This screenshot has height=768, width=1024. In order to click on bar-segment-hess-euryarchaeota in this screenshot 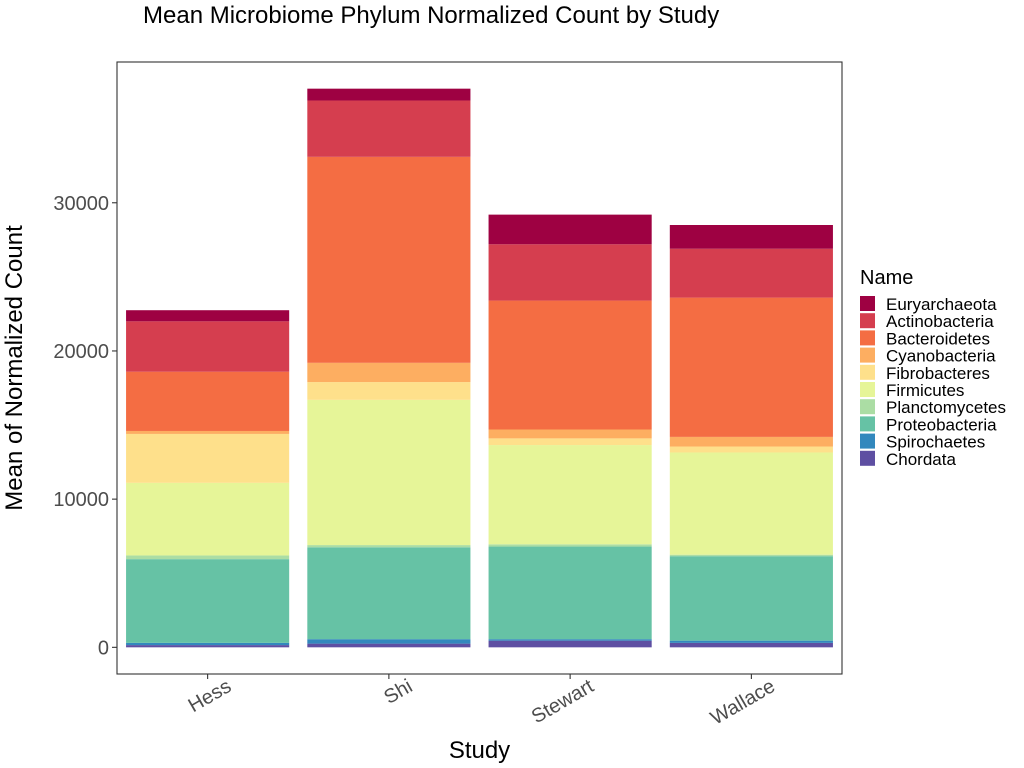, I will do `click(208, 316)`.